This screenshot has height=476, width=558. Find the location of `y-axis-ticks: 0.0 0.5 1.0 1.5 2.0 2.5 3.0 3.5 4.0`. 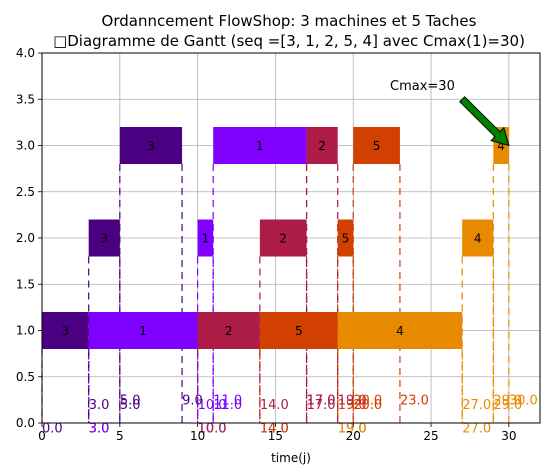

y-axis-ticks: 0.0 0.5 1.0 1.5 2.0 2.5 3.0 3.5 4.0 is located at coordinates (29, 238).